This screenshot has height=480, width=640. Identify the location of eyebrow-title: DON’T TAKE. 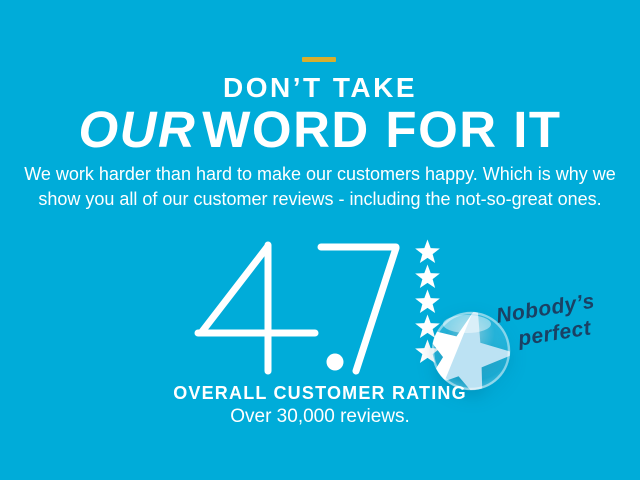
(320, 87).